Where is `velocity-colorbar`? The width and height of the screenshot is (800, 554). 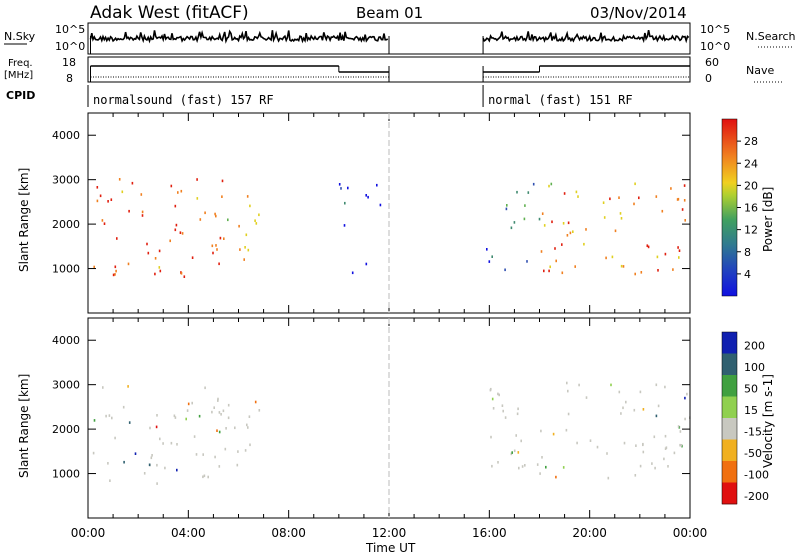 velocity-colorbar is located at coordinates (729, 418).